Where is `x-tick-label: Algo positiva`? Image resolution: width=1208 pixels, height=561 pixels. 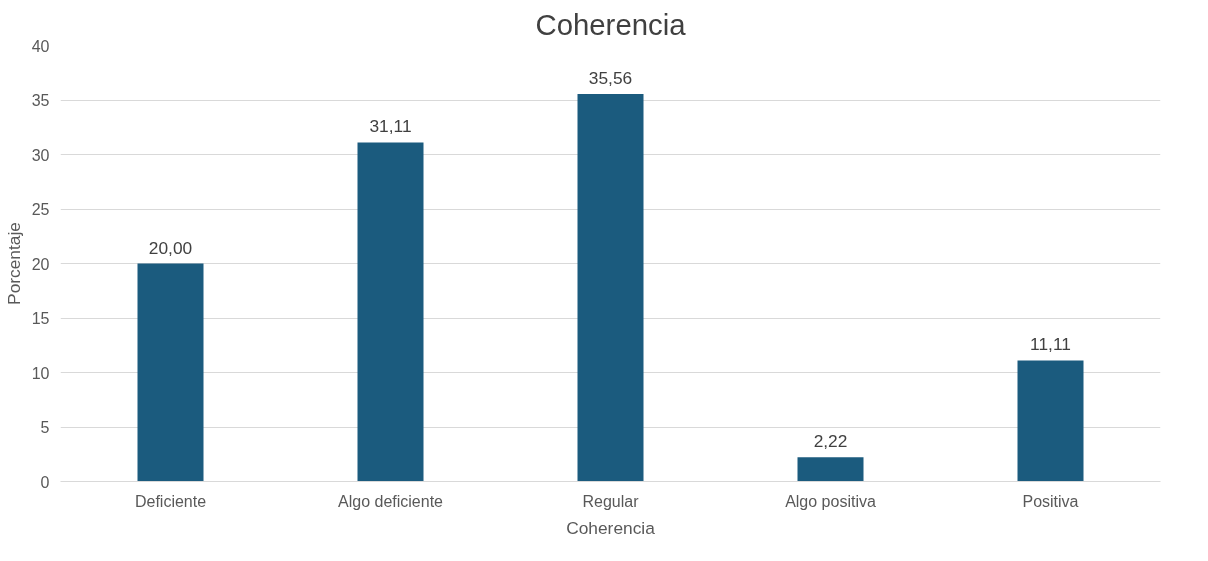
x-tick-label: Algo positiva is located at coordinates (830, 501).